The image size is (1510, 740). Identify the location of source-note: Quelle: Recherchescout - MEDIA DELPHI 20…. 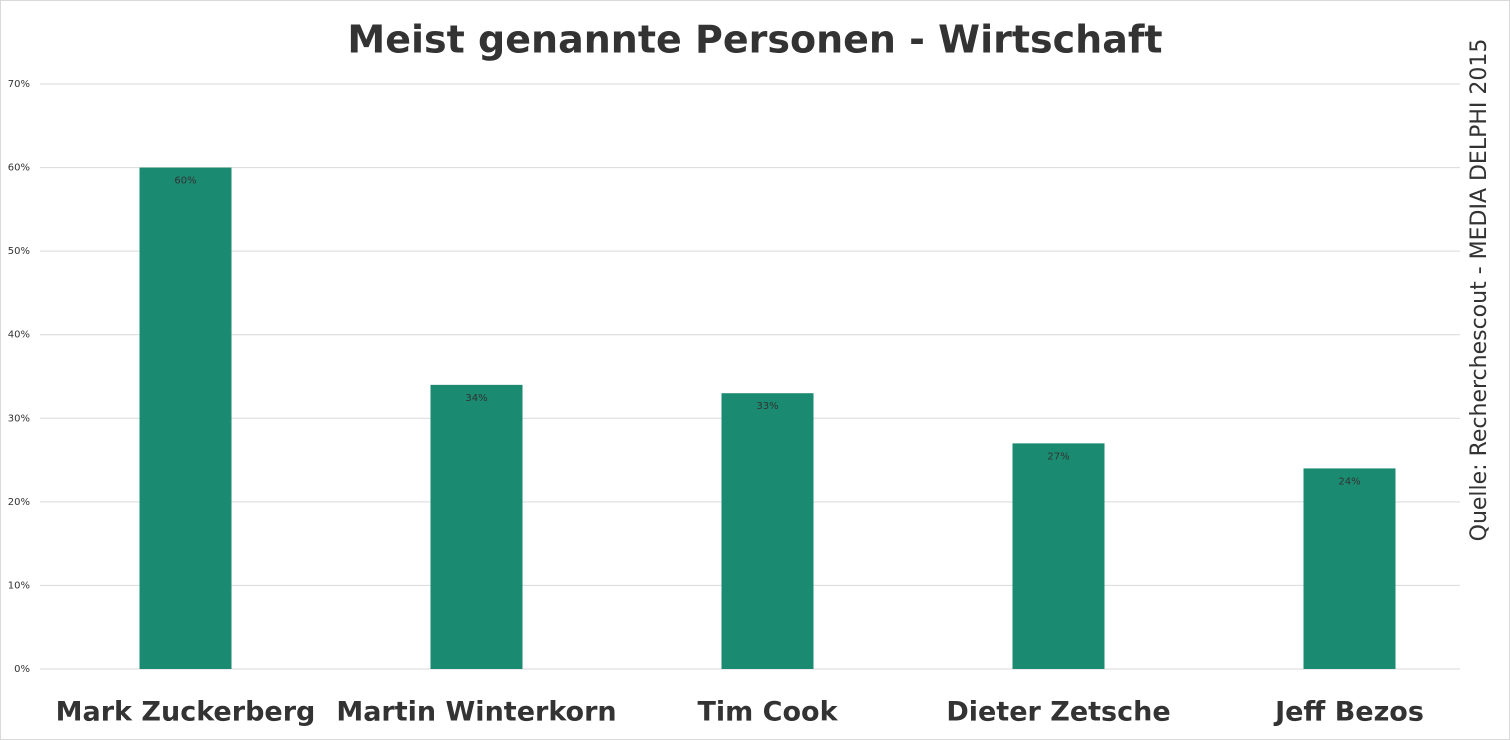
(1479, 290).